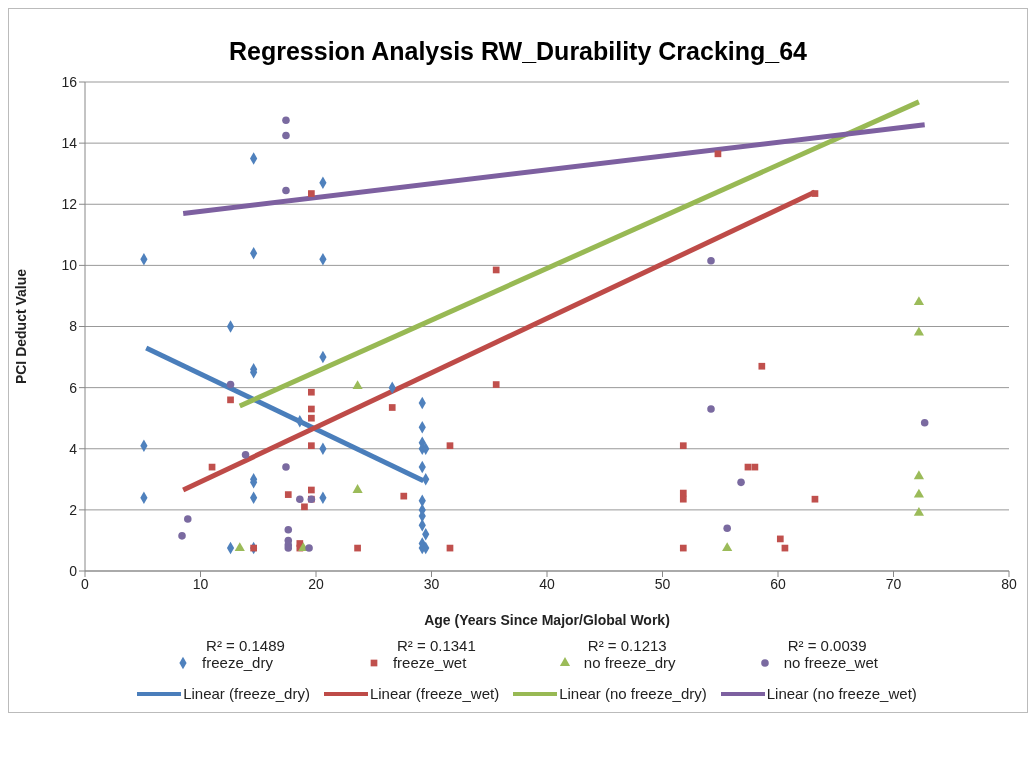  I want to click on legend-label: freeze_wet, so click(429, 662).